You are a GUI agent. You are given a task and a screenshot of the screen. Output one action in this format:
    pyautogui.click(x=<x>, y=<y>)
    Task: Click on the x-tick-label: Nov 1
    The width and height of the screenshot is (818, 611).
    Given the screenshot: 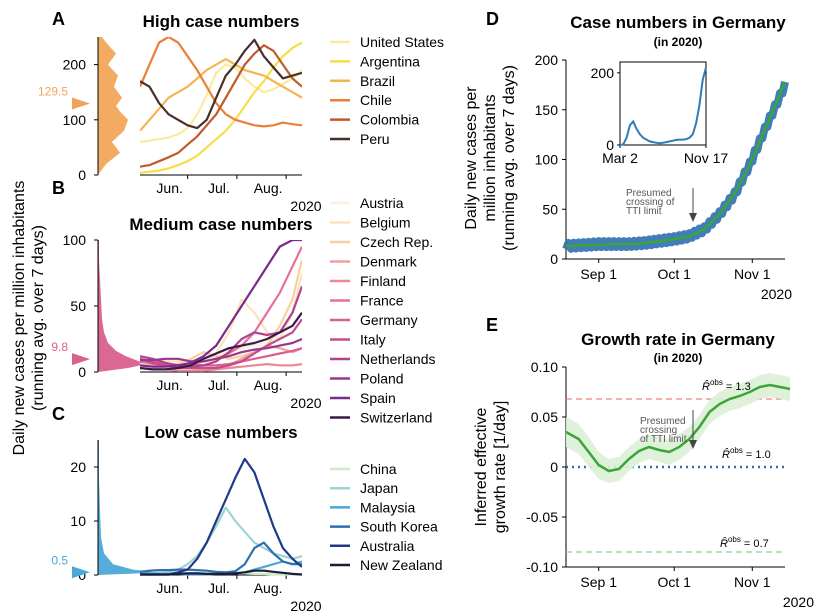 What is the action you would take?
    pyautogui.click(x=752, y=274)
    